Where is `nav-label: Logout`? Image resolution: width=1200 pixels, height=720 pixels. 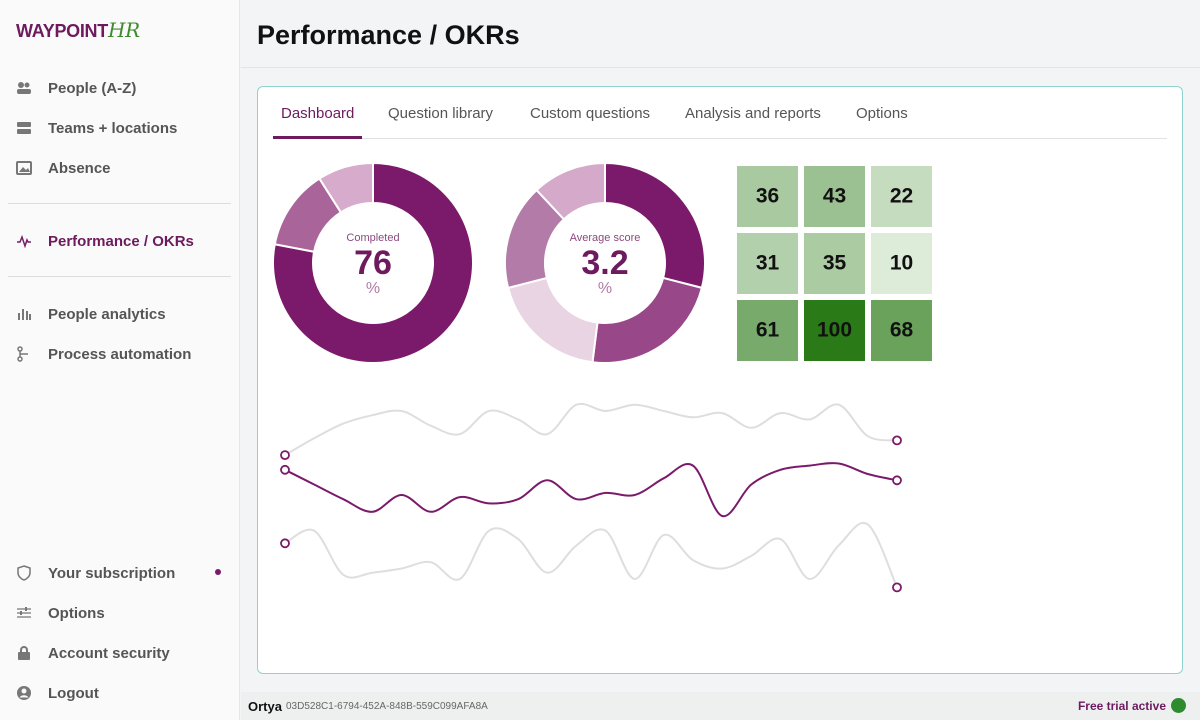
nav-label: Logout is located at coordinates (73, 693).